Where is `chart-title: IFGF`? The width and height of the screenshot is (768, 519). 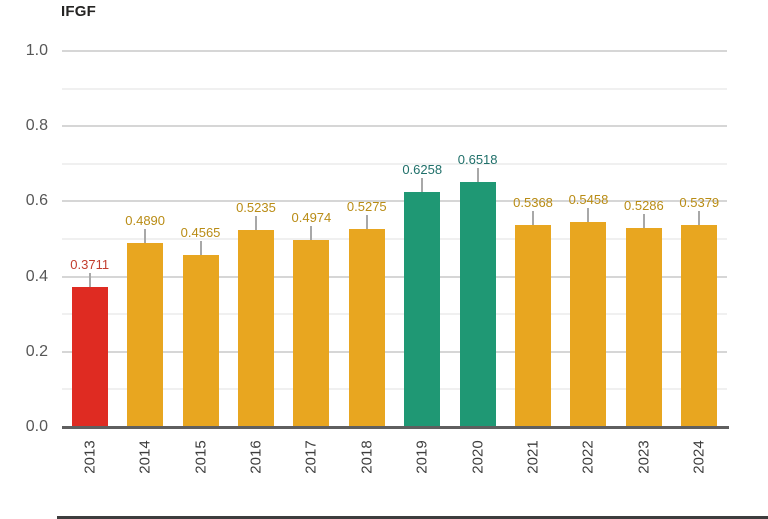 chart-title: IFGF is located at coordinates (78, 11).